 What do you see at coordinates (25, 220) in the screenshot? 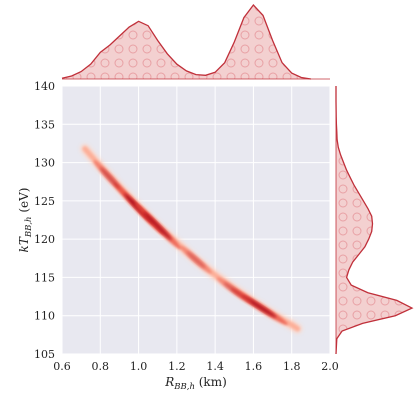
I see `y-axis-label: kTBB,h (eV)` at bounding box center [25, 220].